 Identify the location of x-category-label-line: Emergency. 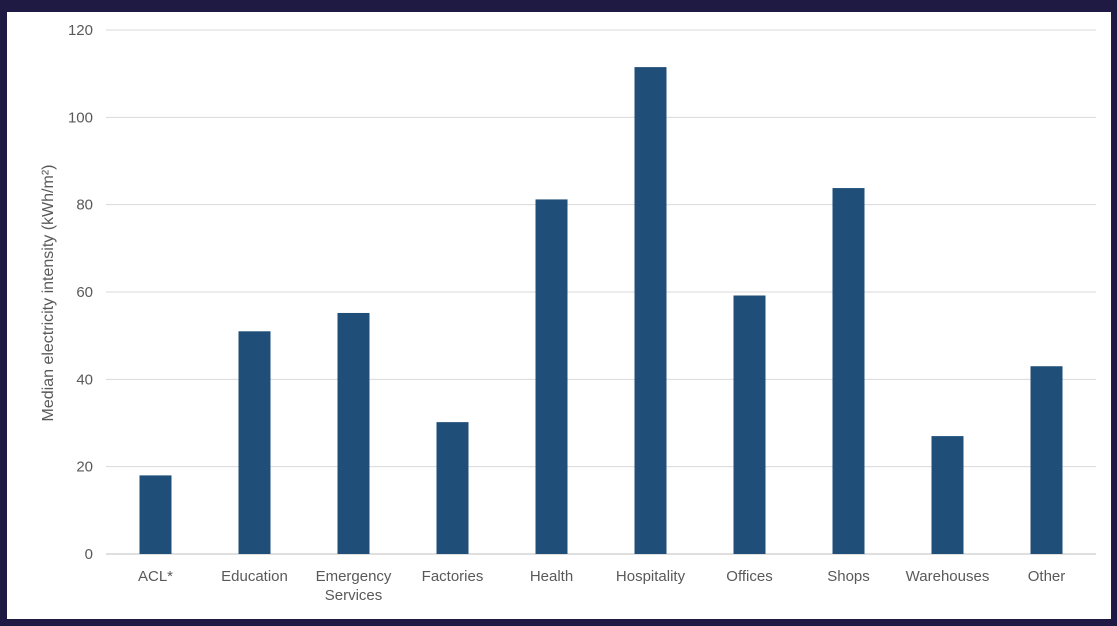
(354, 576).